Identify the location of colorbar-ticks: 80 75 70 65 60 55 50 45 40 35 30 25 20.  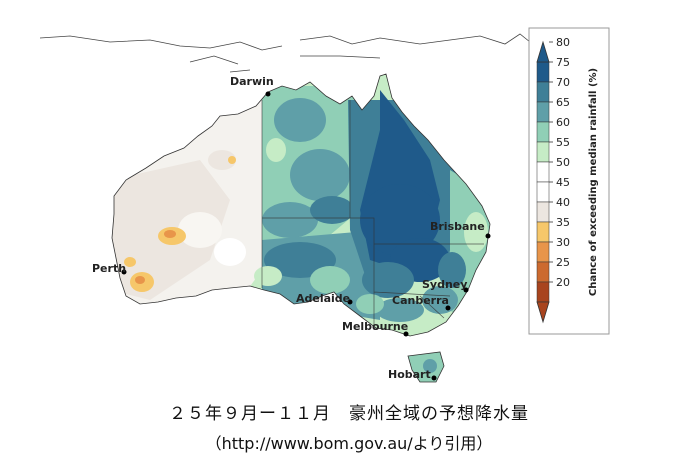
(559, 162).